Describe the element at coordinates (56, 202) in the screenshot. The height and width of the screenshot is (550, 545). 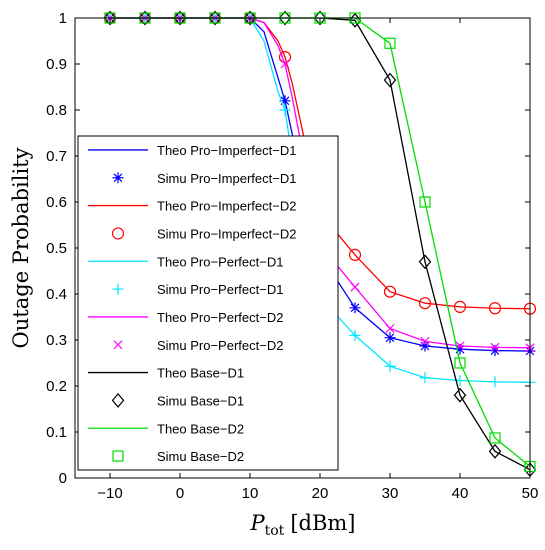
I see `y-tick-label: 0.6` at that location.